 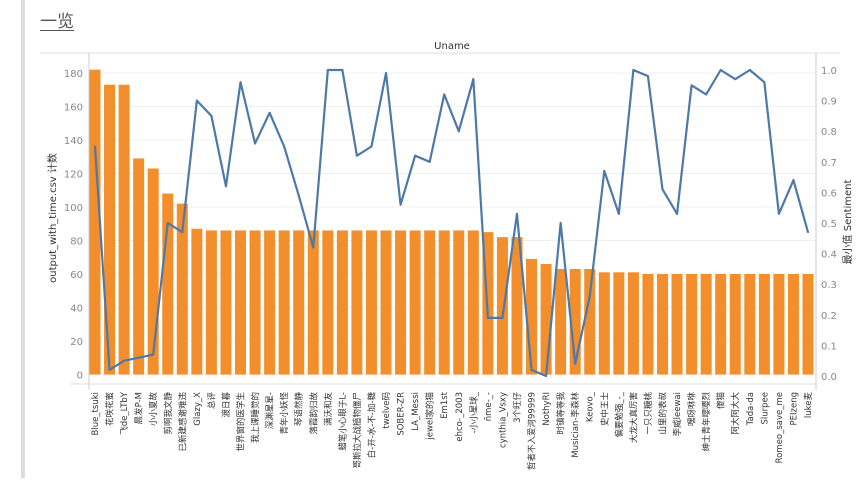 I want to click on x-tick-label: 嘿呀咻咻, so click(x=692, y=409).